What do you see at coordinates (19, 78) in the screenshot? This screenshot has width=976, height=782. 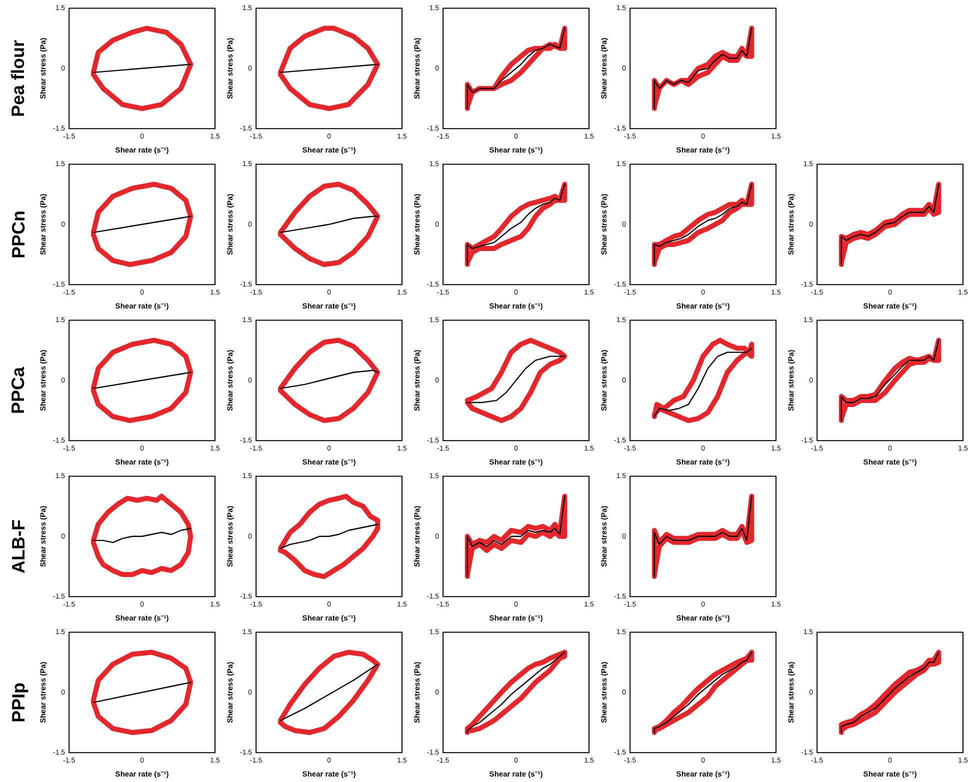 I see `text: Pea flour` at bounding box center [19, 78].